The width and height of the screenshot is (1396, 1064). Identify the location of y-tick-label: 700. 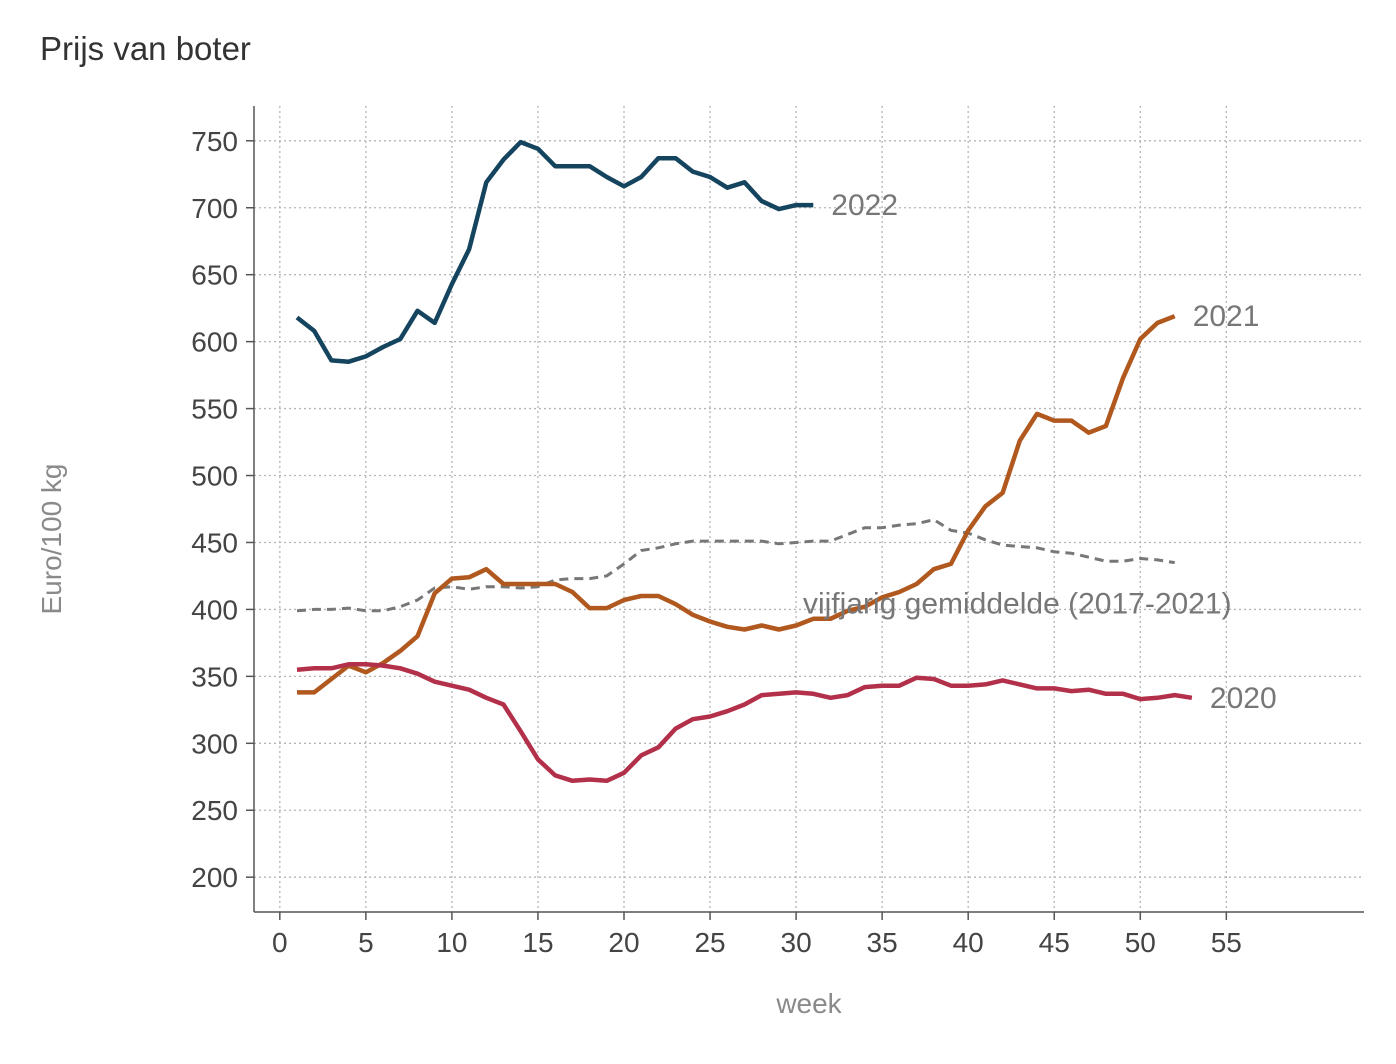
(214, 208).